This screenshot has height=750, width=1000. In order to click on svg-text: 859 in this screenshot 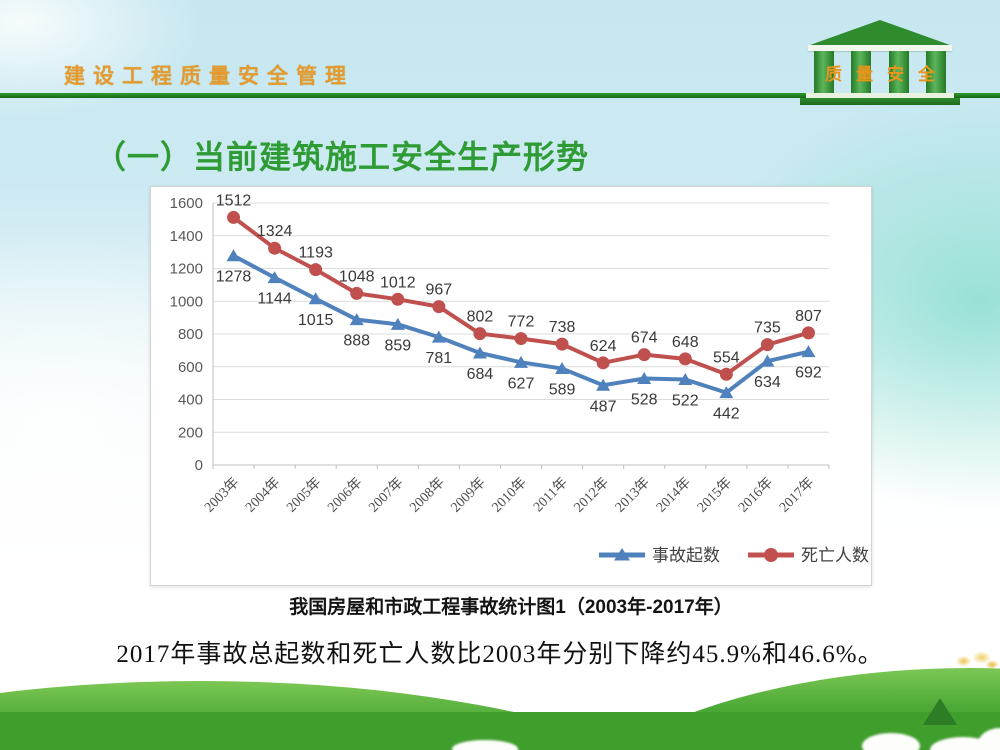, I will do `click(397, 345)`.